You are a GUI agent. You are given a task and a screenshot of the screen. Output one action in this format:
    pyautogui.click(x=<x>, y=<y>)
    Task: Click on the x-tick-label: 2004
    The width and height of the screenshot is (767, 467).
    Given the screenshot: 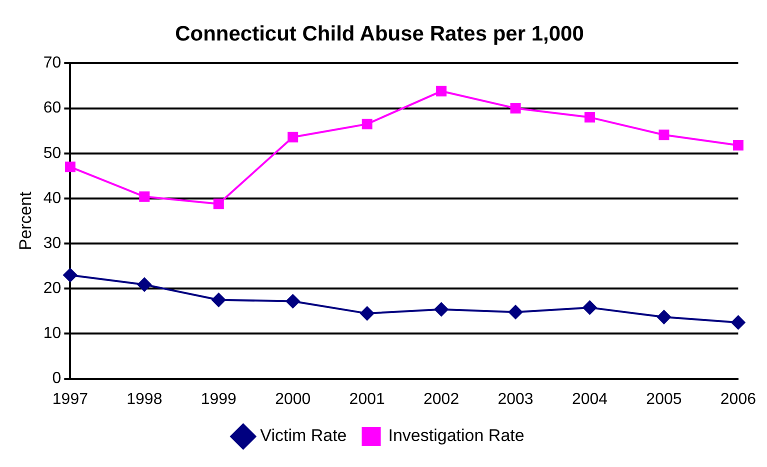 What is the action you would take?
    pyautogui.click(x=590, y=399)
    